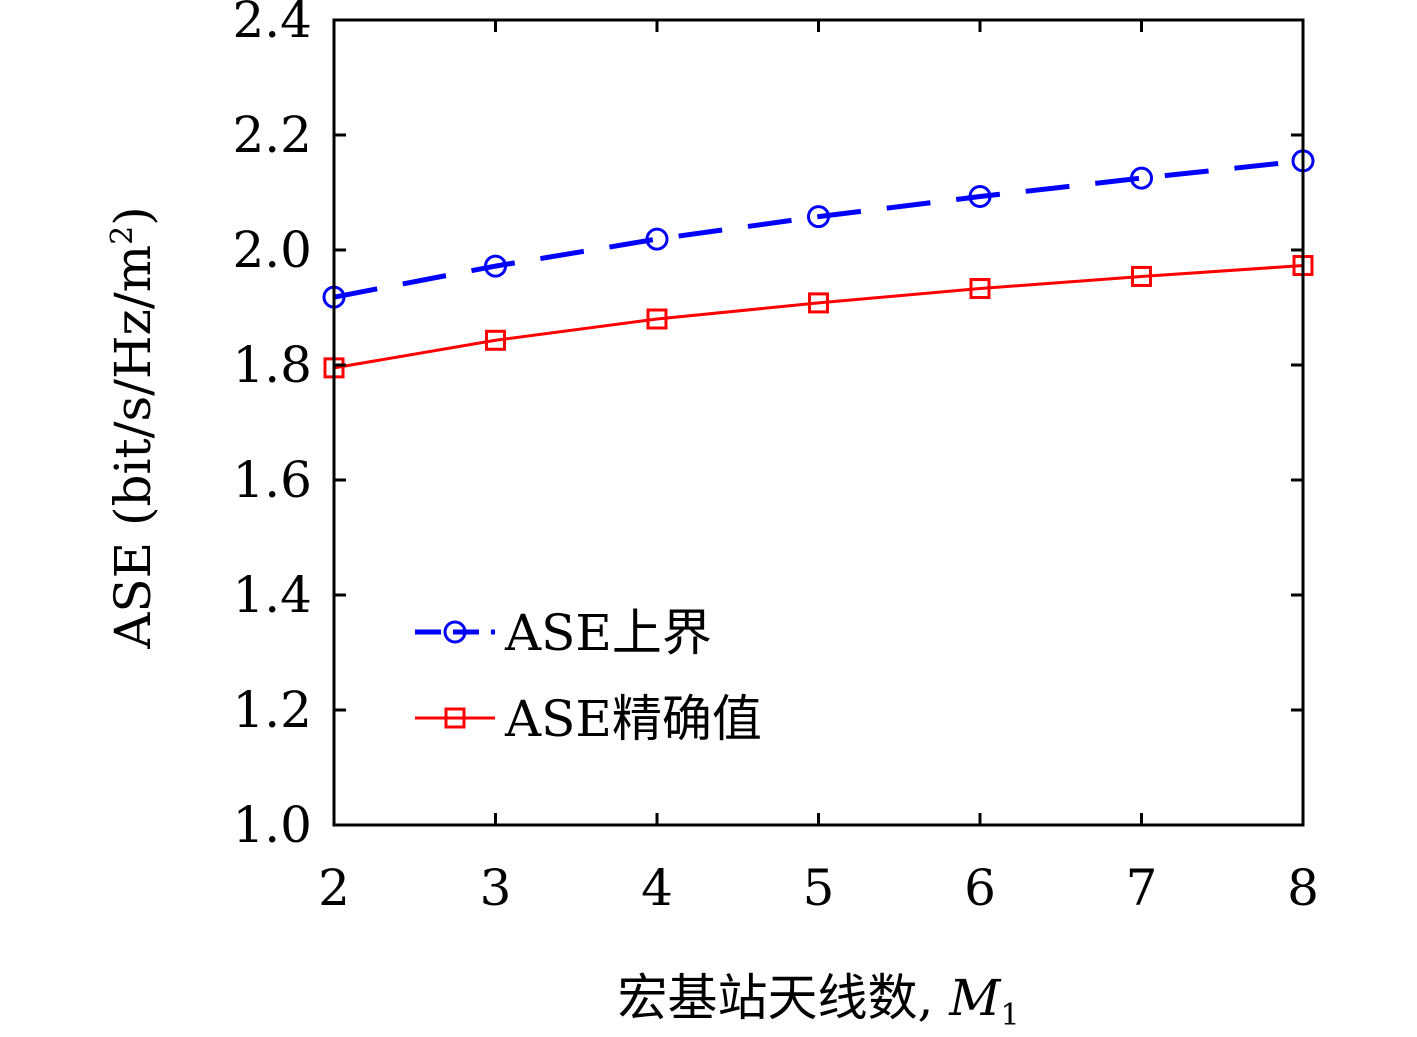  Describe the element at coordinates (783, 998) in the screenshot. I see `x-axis-label-text: 宏基站天线数,` at that location.